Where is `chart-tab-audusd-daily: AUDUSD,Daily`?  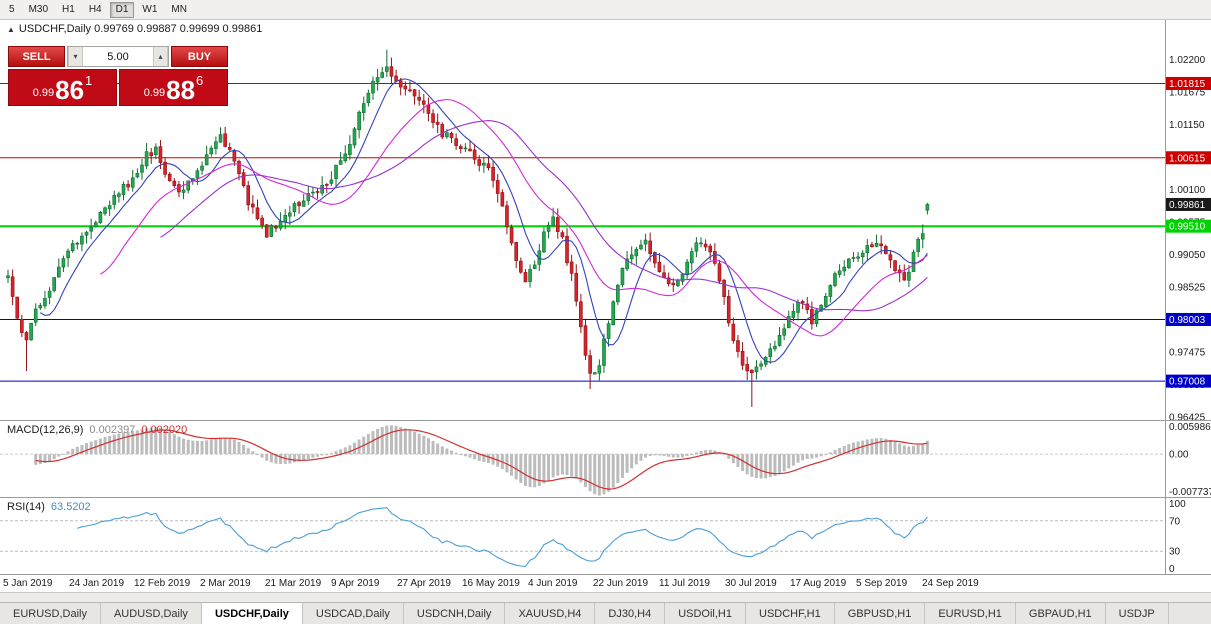
chart-tab-audusd-daily: AUDUSD,Daily is located at coordinates (151, 613).